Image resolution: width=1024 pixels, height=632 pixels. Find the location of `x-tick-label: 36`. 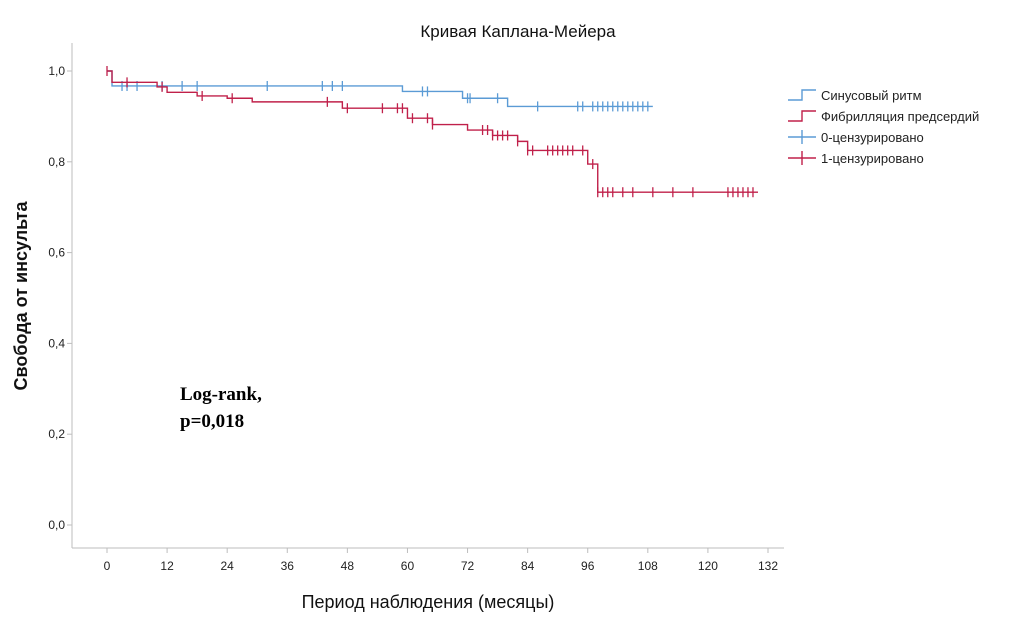

x-tick-label: 36 is located at coordinates (288, 566).